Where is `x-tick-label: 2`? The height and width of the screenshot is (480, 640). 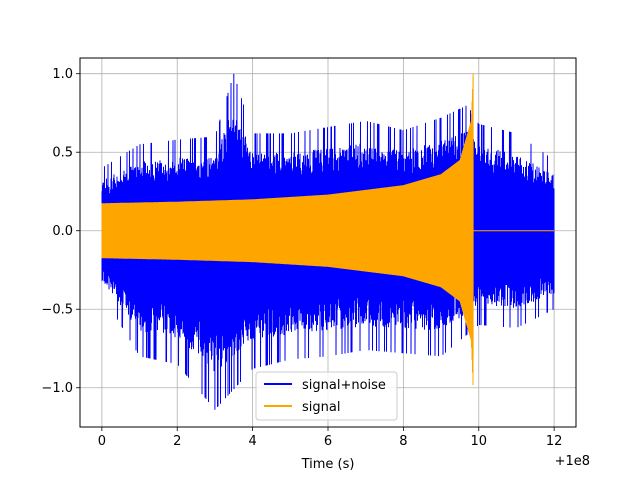
x-tick-label: 2 is located at coordinates (177, 441).